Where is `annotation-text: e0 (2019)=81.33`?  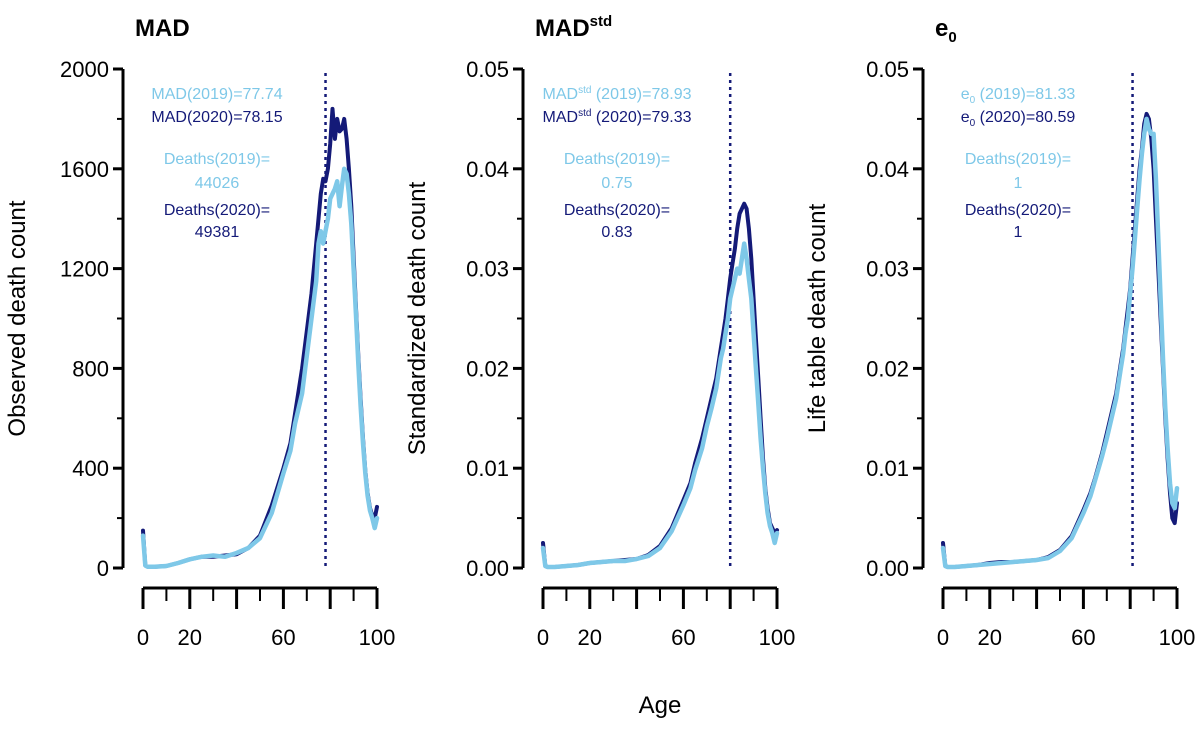
annotation-text: e0 (2019)=81.33 is located at coordinates (1018, 96).